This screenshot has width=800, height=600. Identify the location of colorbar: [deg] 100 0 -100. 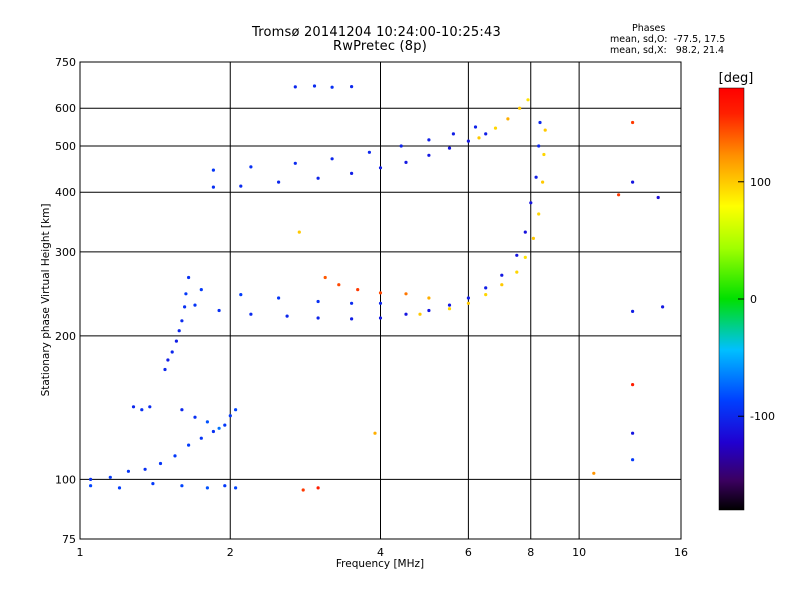
(747, 291).